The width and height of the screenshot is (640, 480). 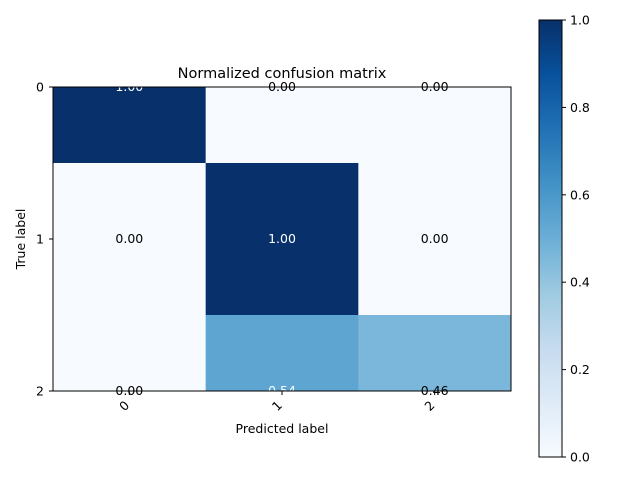 I want to click on cell-label-1-2: 0.00, so click(x=435, y=238).